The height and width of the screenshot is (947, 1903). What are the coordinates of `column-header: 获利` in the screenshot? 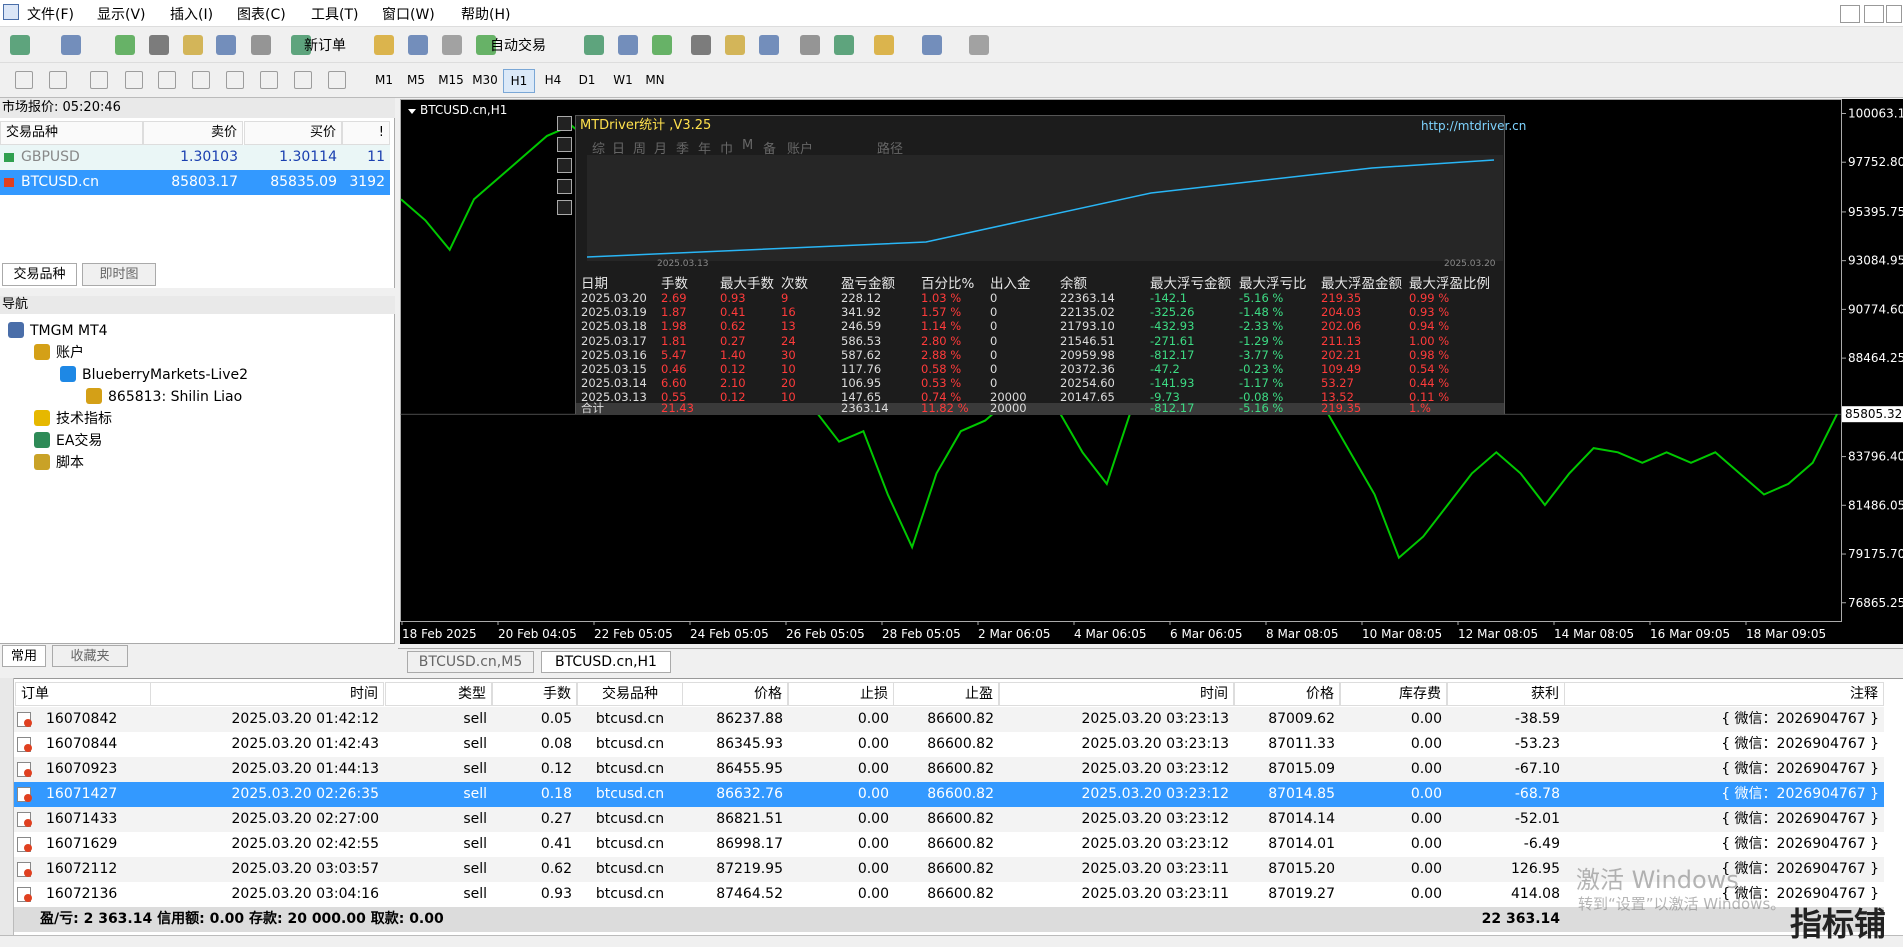 It's located at (1506, 694).